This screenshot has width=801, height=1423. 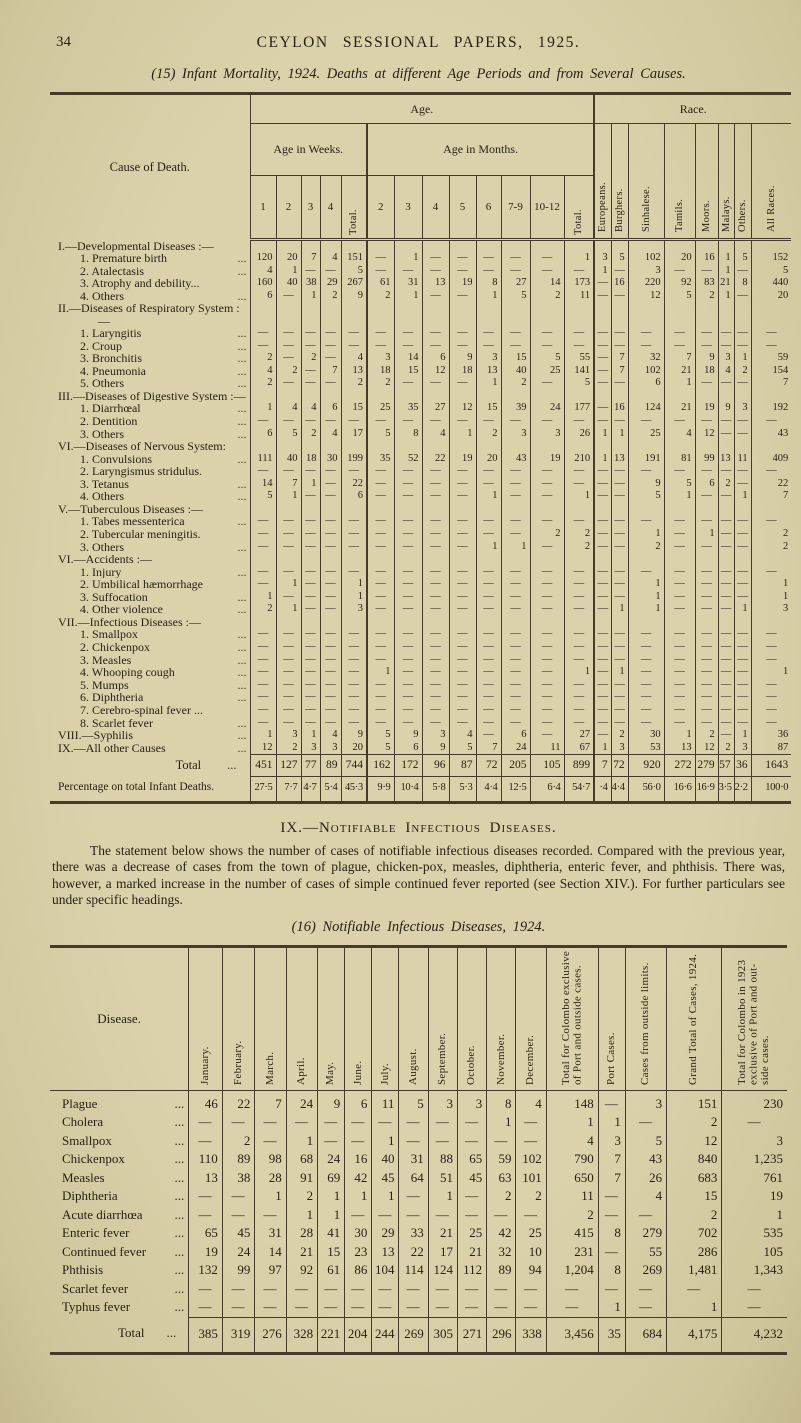 I want to click on row-label-text: 2. Chickenpox, so click(x=115, y=647).